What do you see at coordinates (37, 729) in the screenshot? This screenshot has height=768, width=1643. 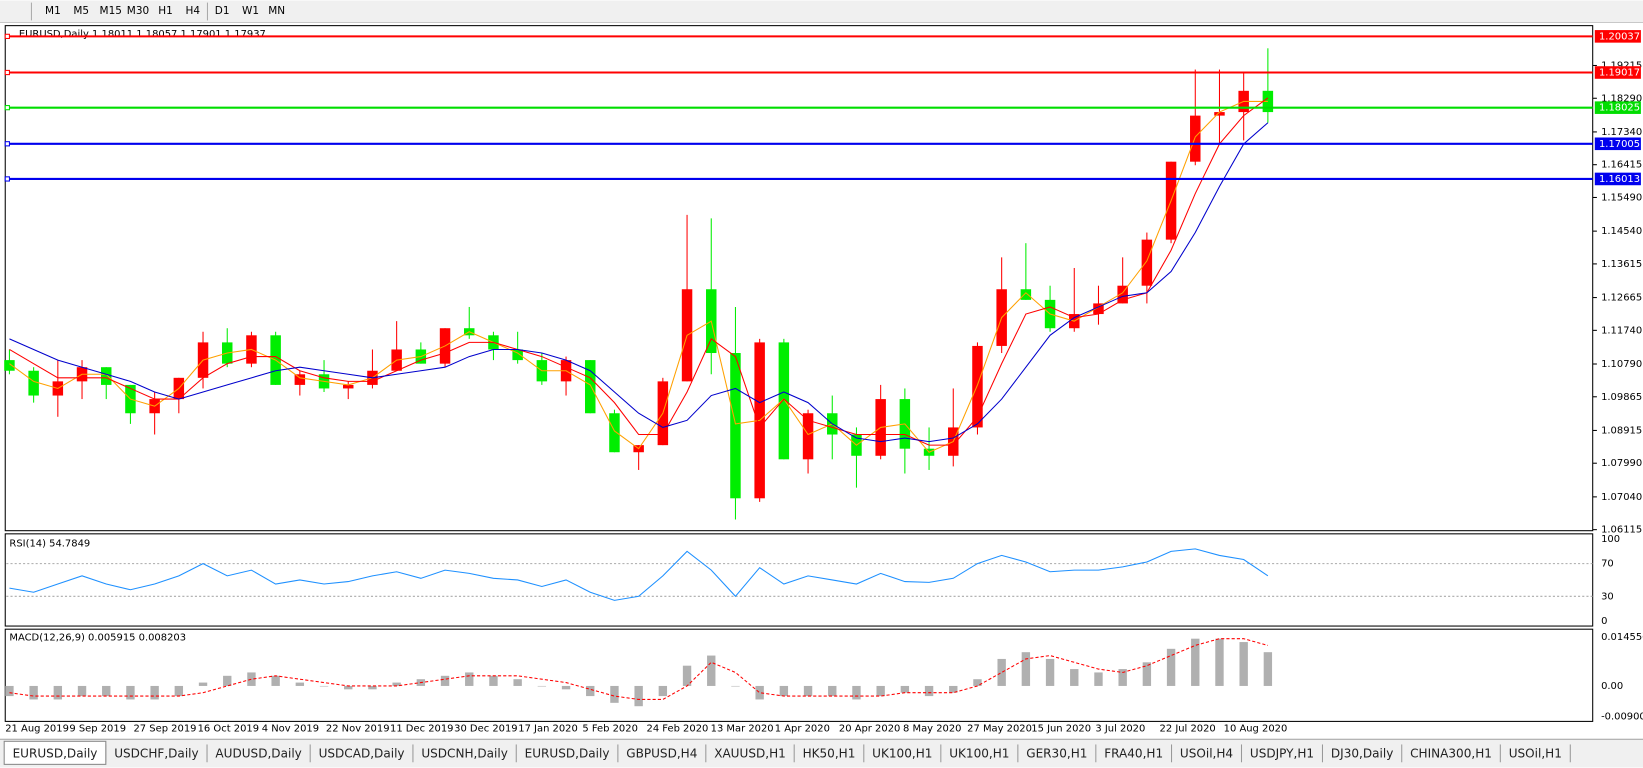 I see `x-tick-label: 21 Aug 2019` at bounding box center [37, 729].